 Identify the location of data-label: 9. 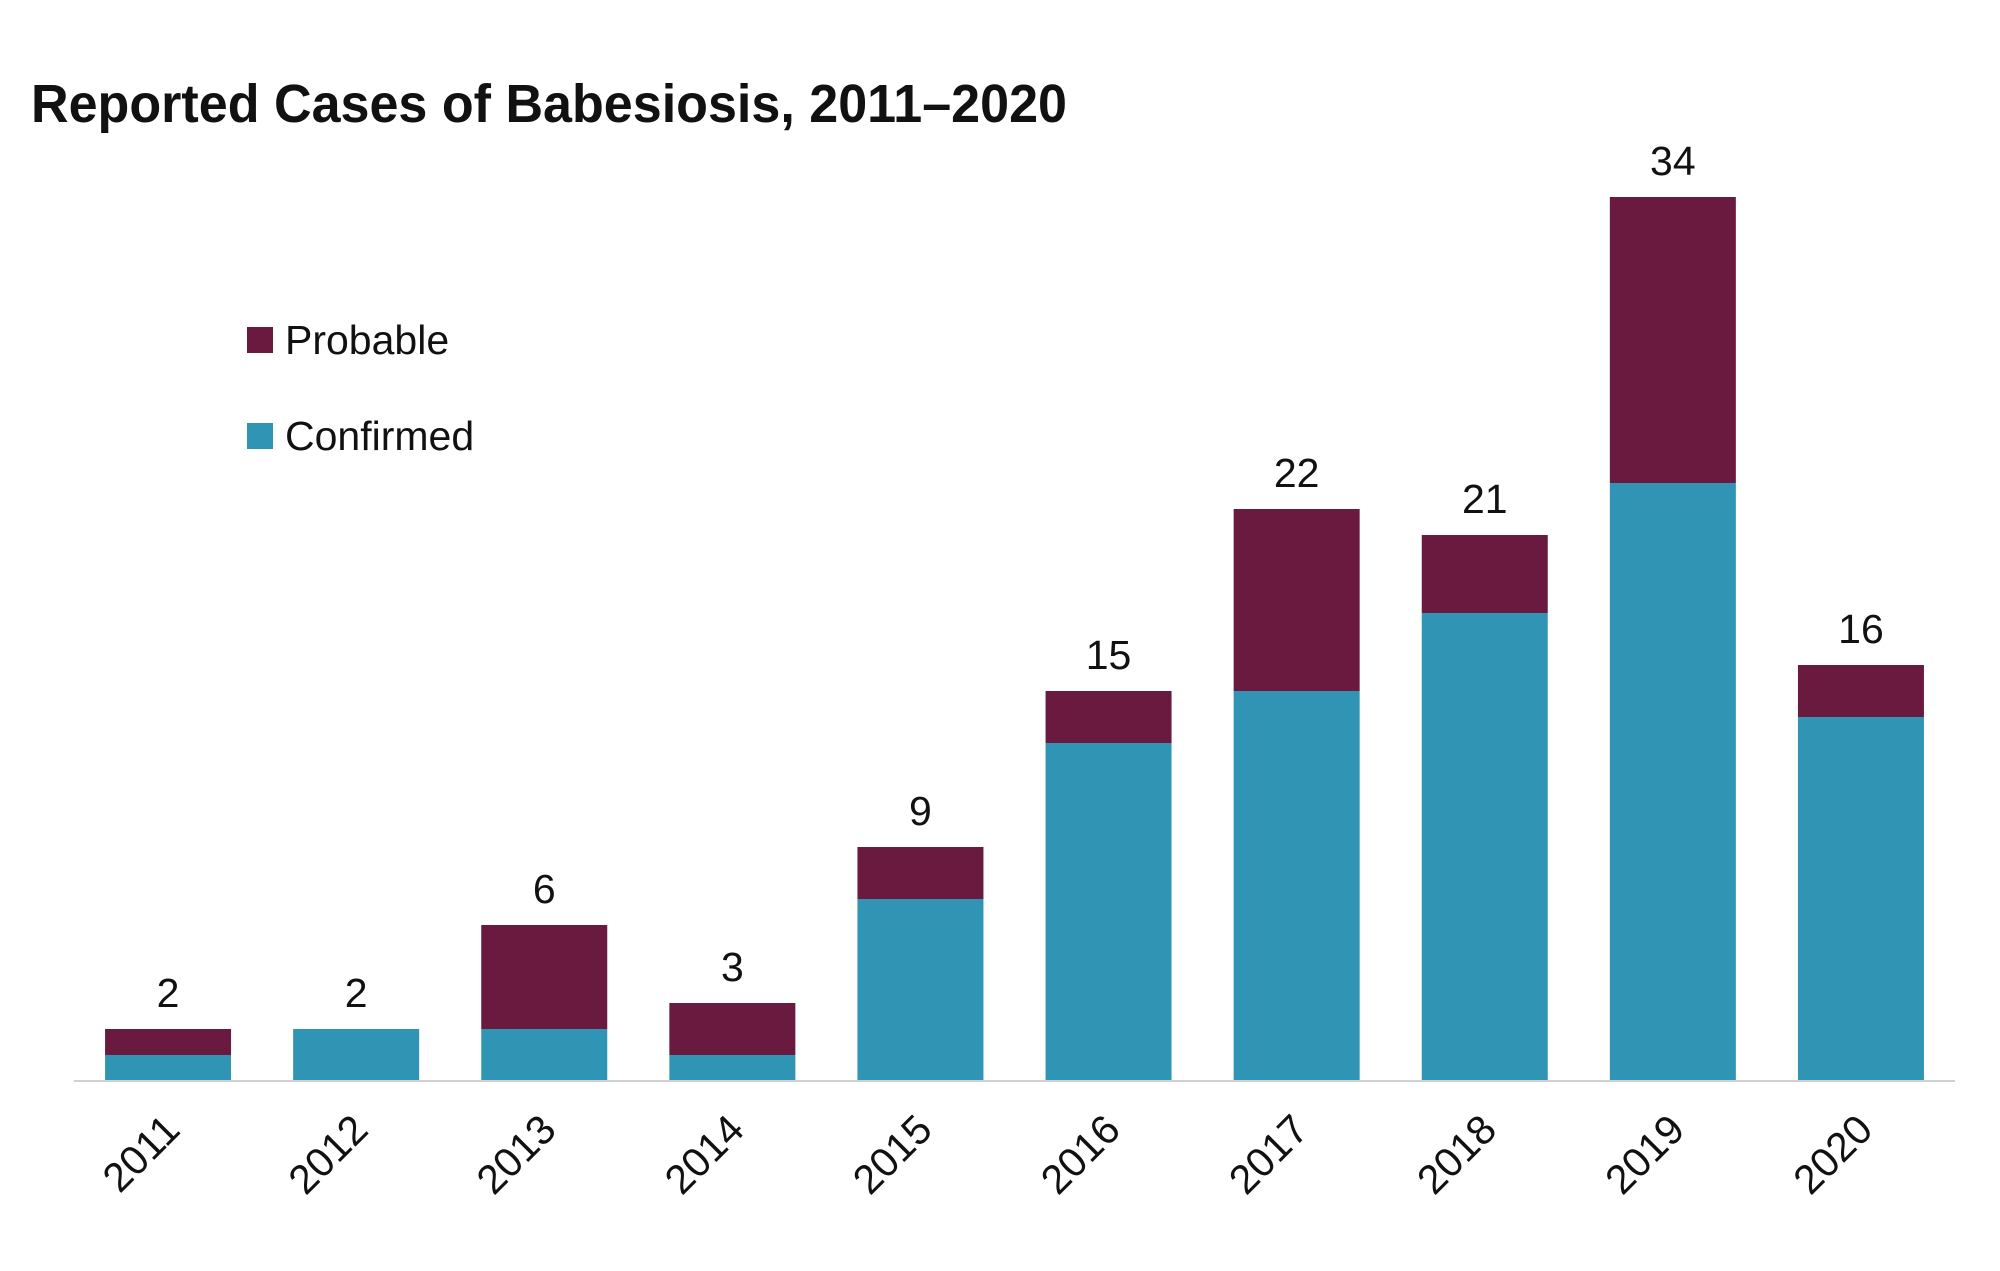
(920, 811).